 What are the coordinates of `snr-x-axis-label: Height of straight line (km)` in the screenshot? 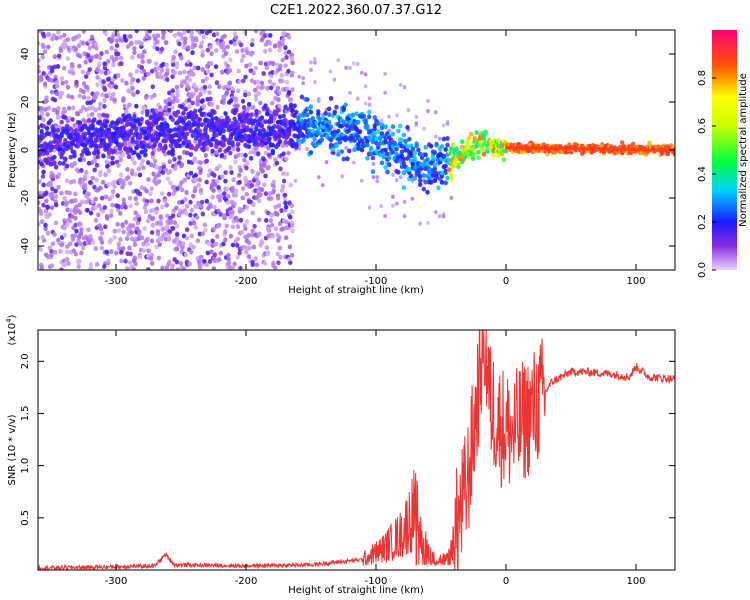 It's located at (356, 590).